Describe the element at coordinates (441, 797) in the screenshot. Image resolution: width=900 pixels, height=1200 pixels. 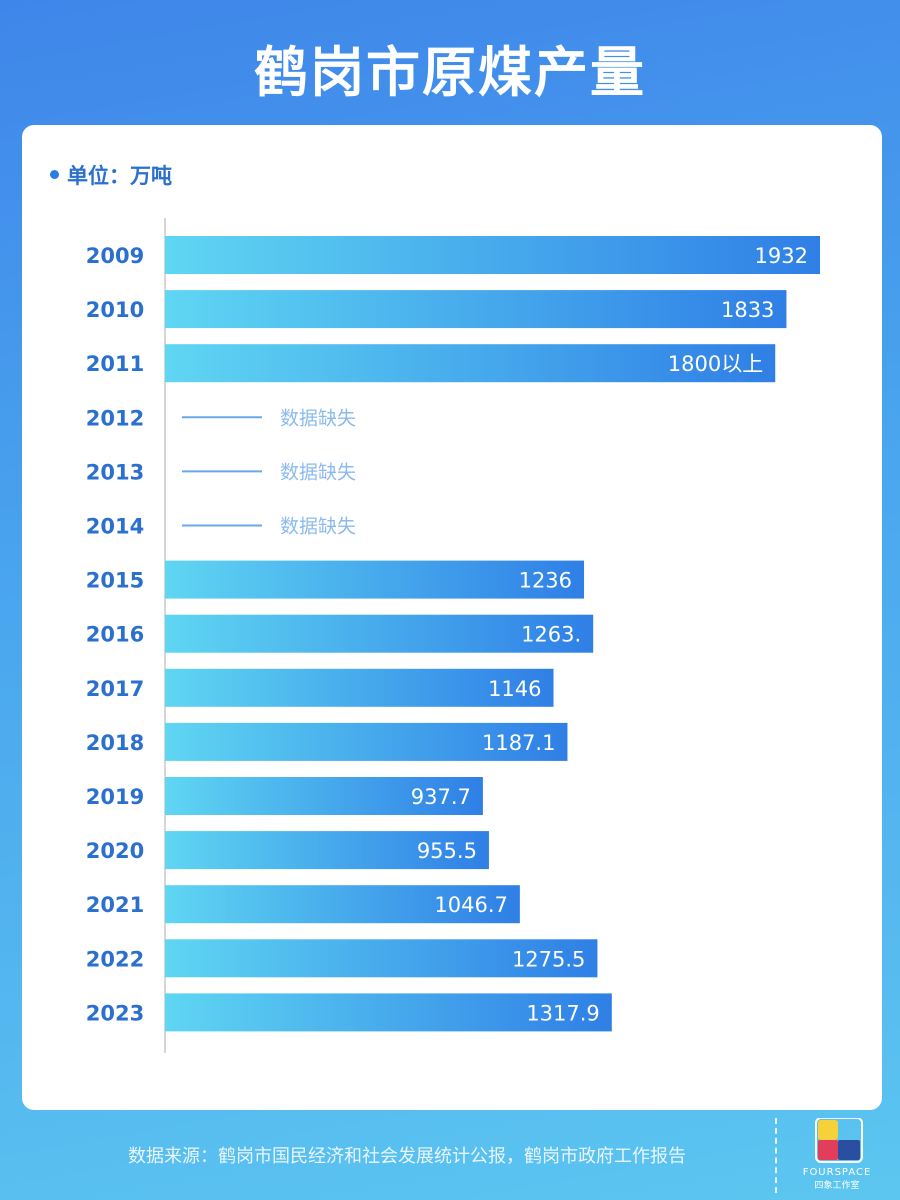
I see `bar-value-label: 937.7` at that location.